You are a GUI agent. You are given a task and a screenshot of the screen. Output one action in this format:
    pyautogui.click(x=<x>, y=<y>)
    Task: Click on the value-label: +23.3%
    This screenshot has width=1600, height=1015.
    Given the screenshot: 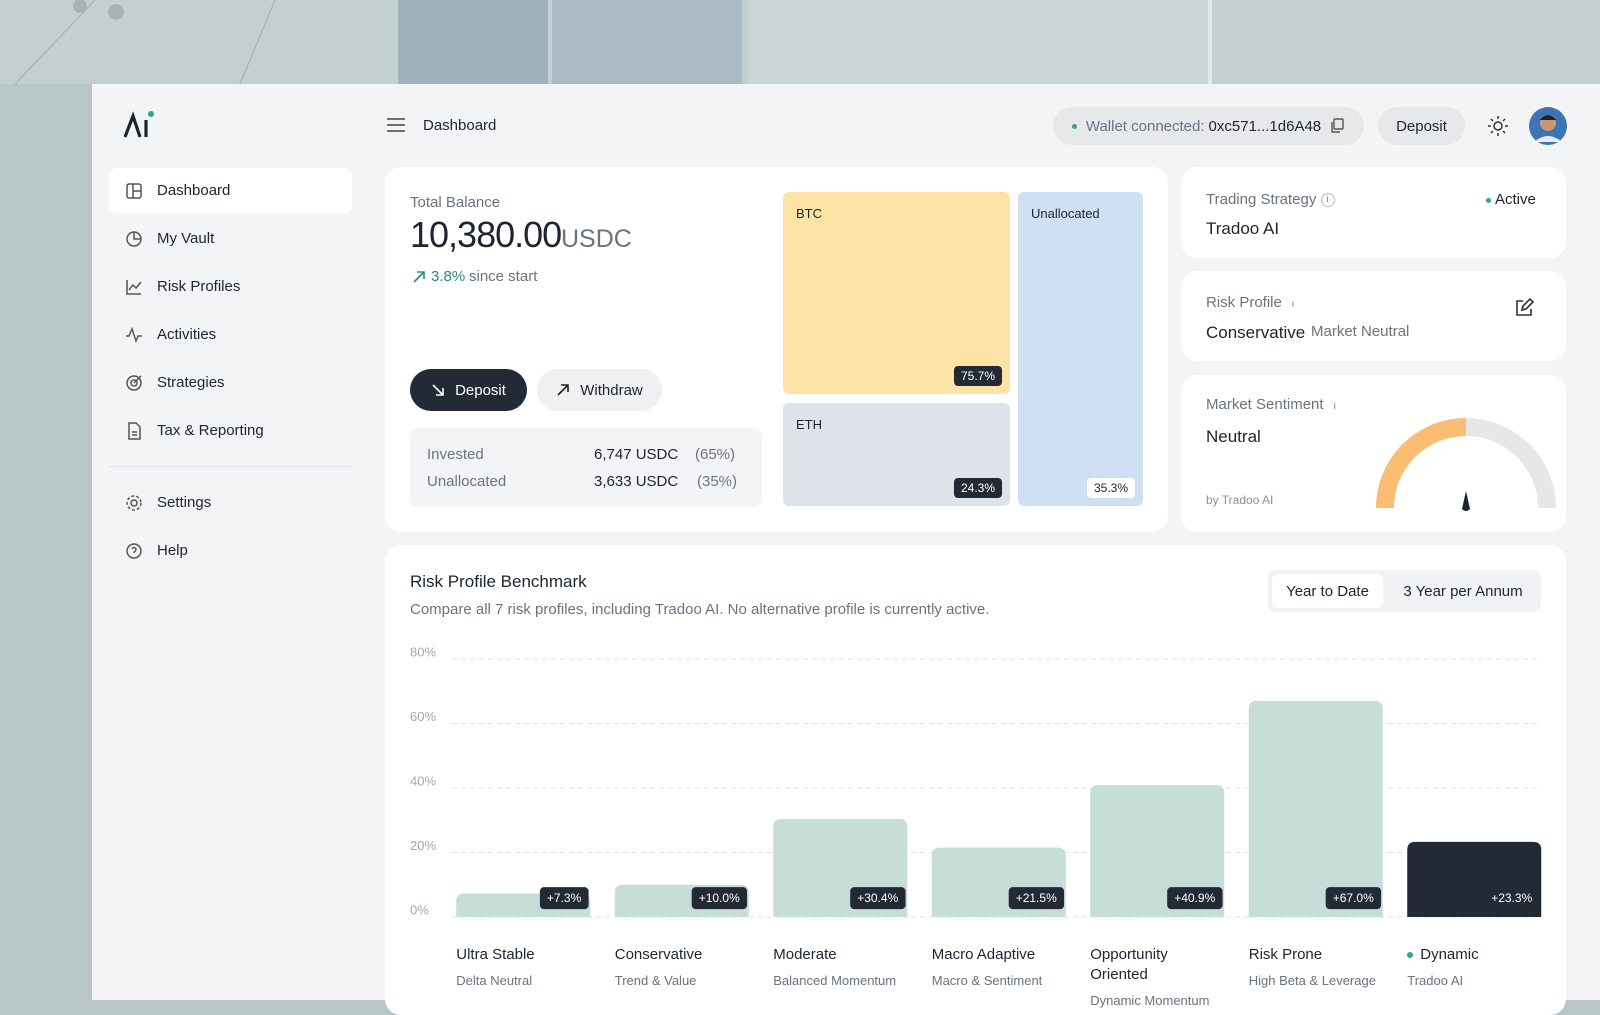 What is the action you would take?
    pyautogui.click(x=1511, y=898)
    